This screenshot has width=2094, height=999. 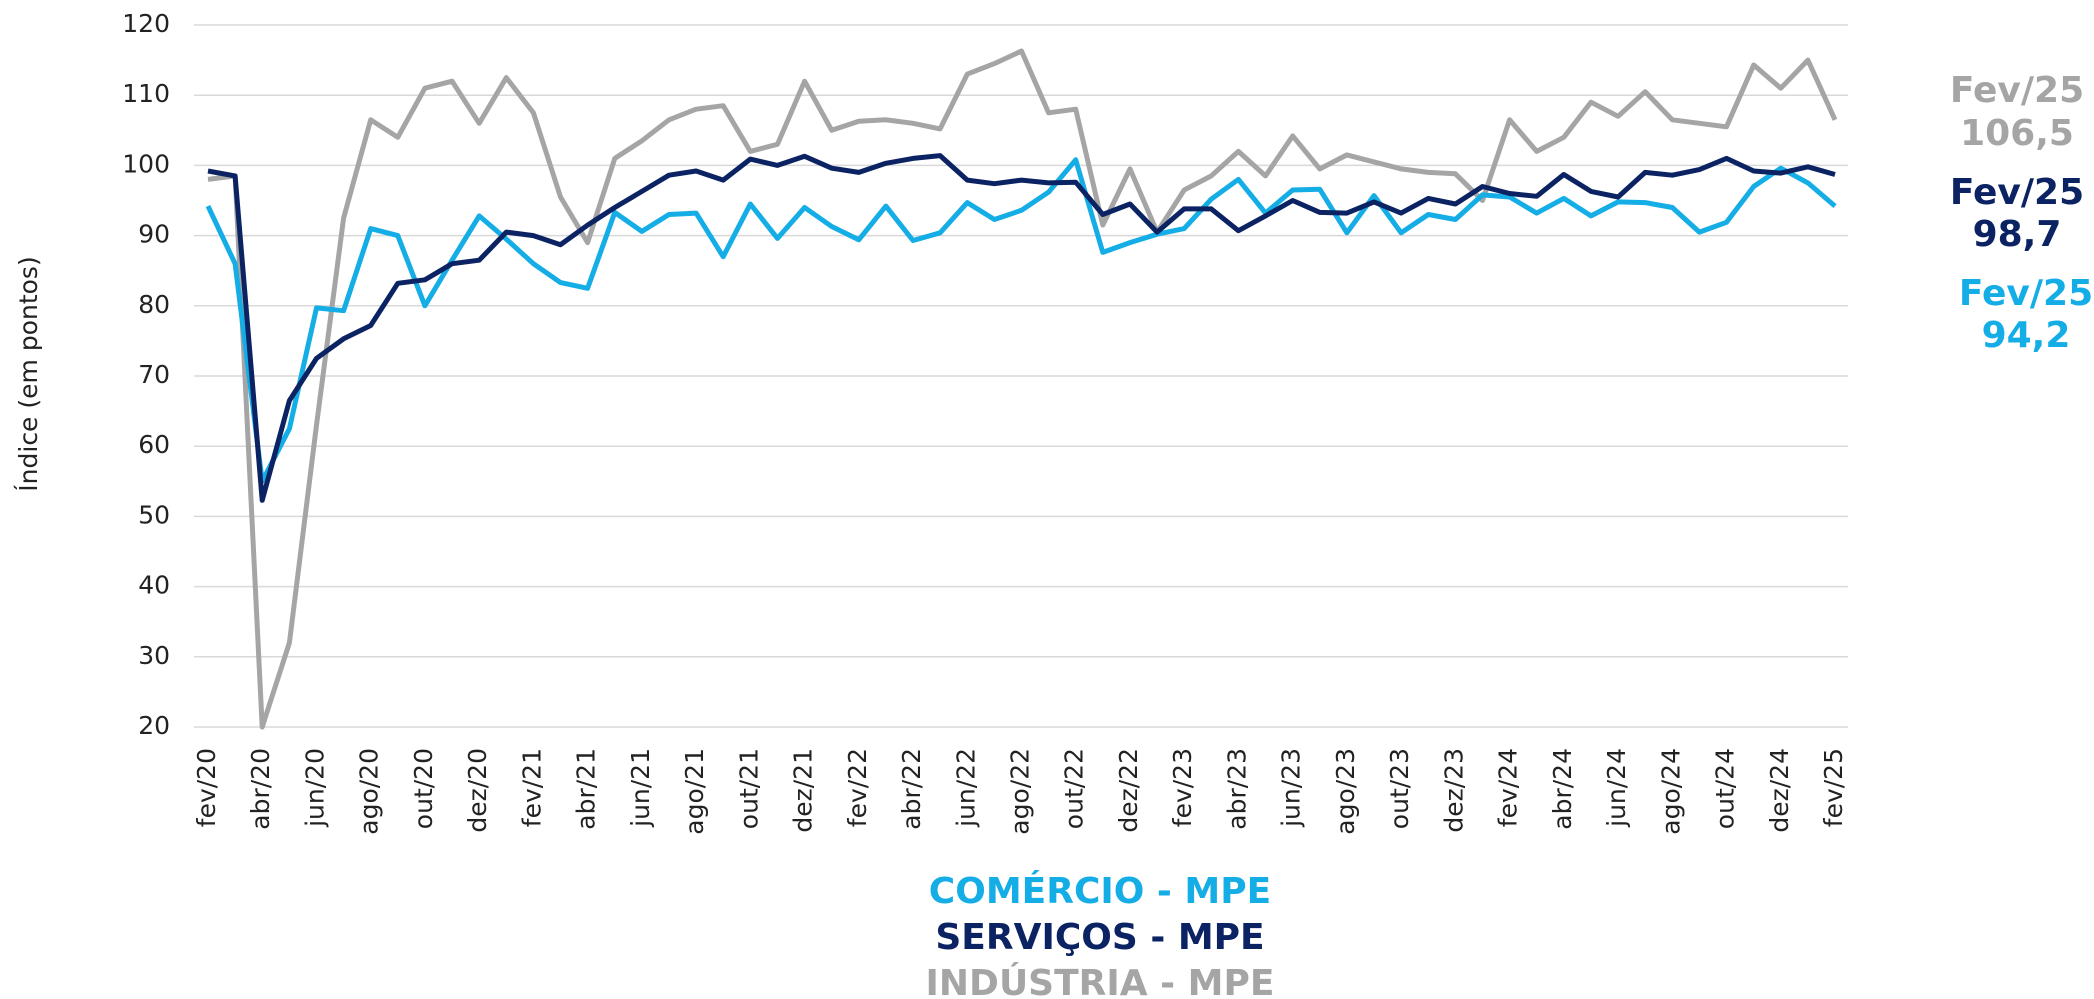 What do you see at coordinates (1508, 787) in the screenshot?
I see `x-tick-label: fev/24` at bounding box center [1508, 787].